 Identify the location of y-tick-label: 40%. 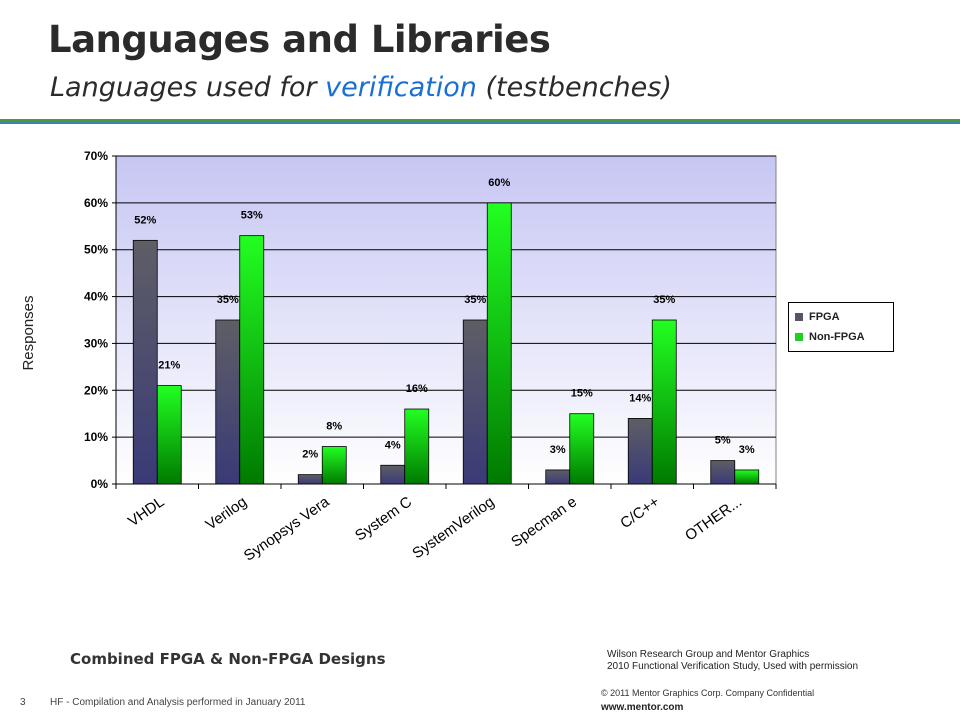
(96, 297).